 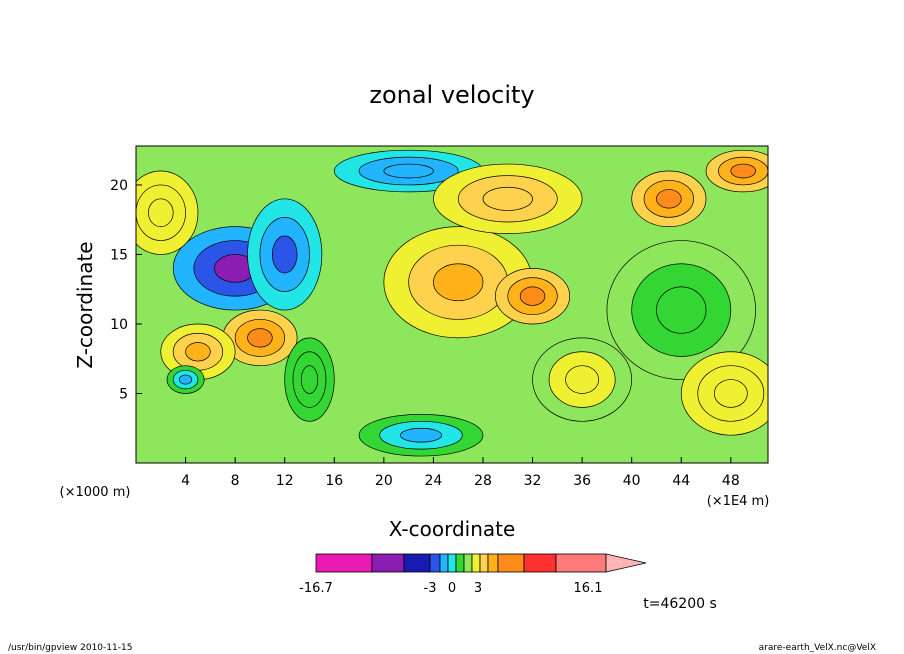 I want to click on x-tick-label: 44, so click(x=681, y=481).